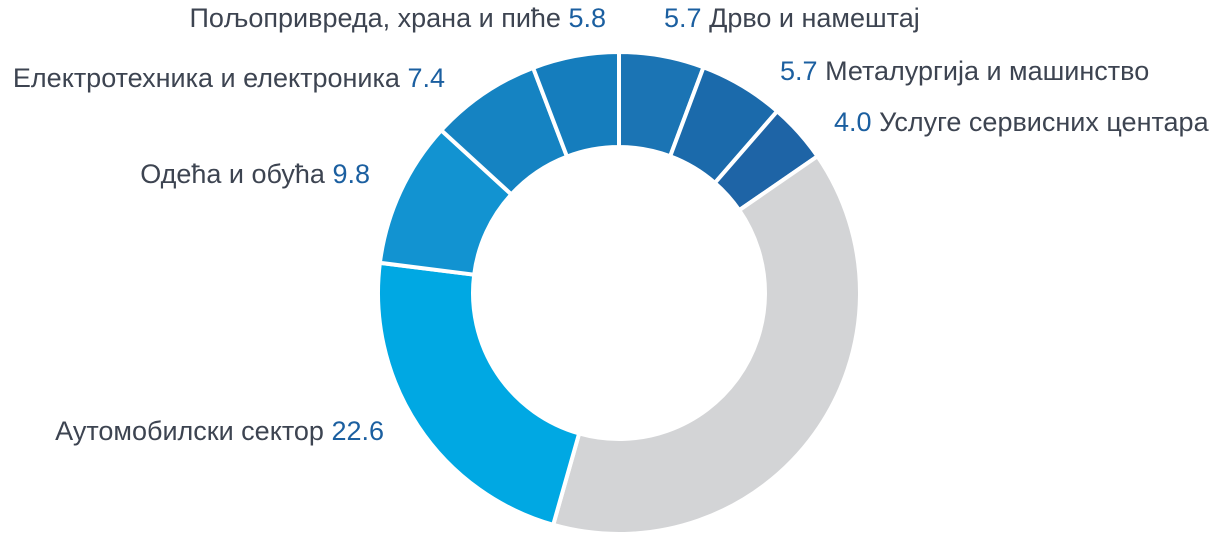  I want to click on name-metallurgy: Металургија и машинство, so click(987, 71).